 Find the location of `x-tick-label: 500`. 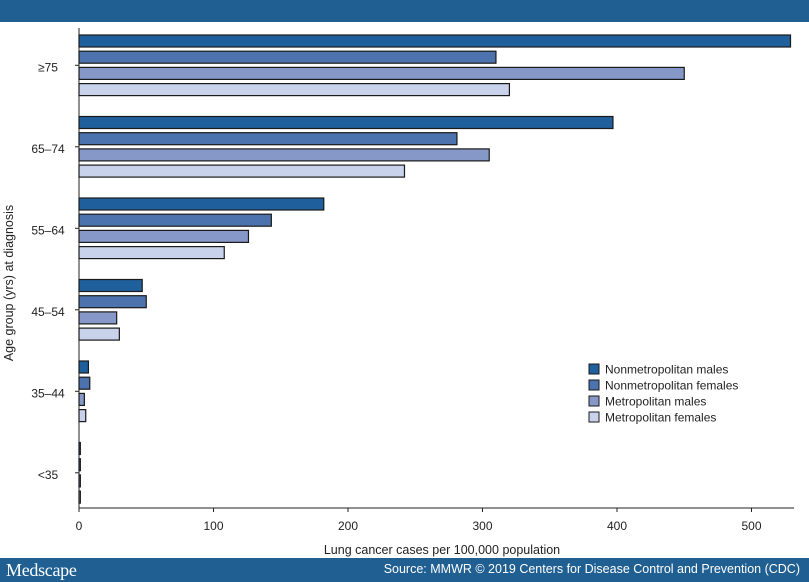

x-tick-label: 500 is located at coordinates (751, 526).